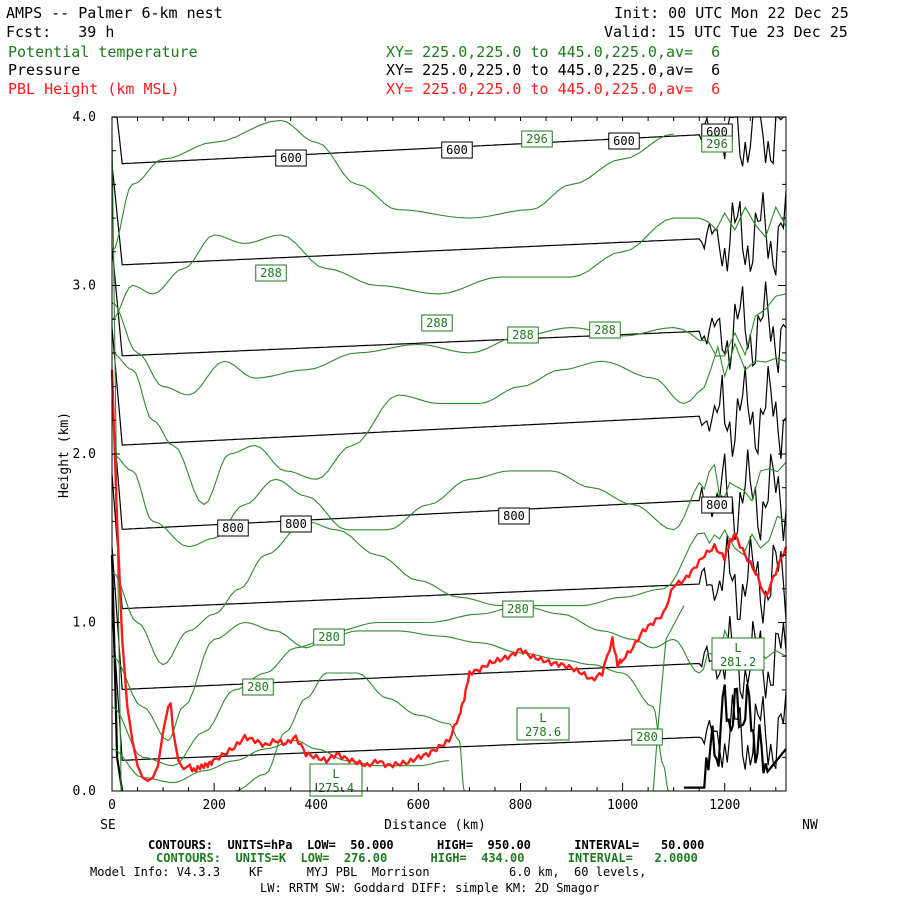  I want to click on x-tick-label: 600, so click(418, 805).